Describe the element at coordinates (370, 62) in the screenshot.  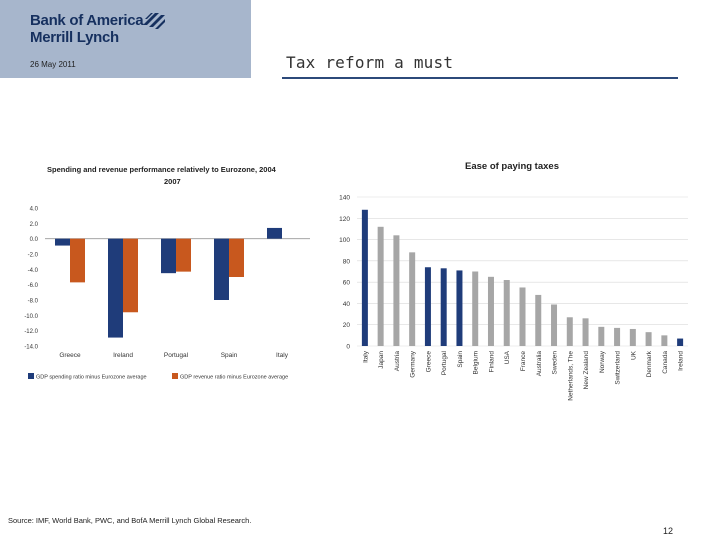
I see `slide-title: Tax reform a must` at that location.